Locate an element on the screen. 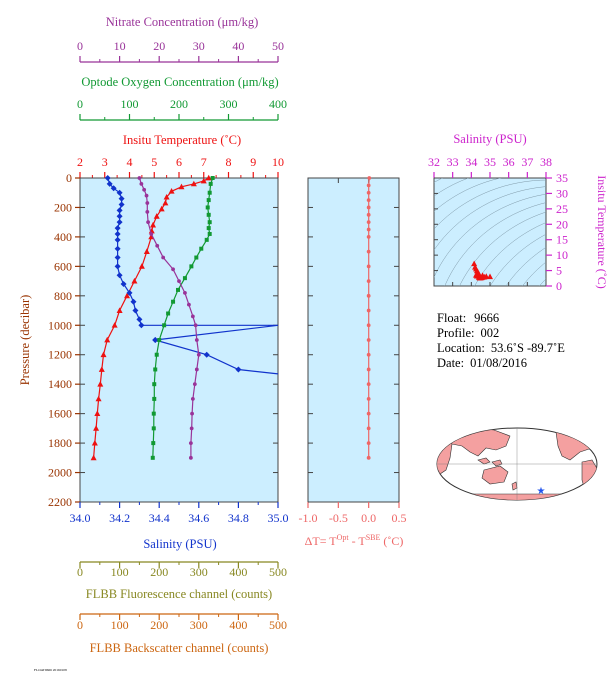  salinity-tick-1: 34.2 is located at coordinates (119, 518).